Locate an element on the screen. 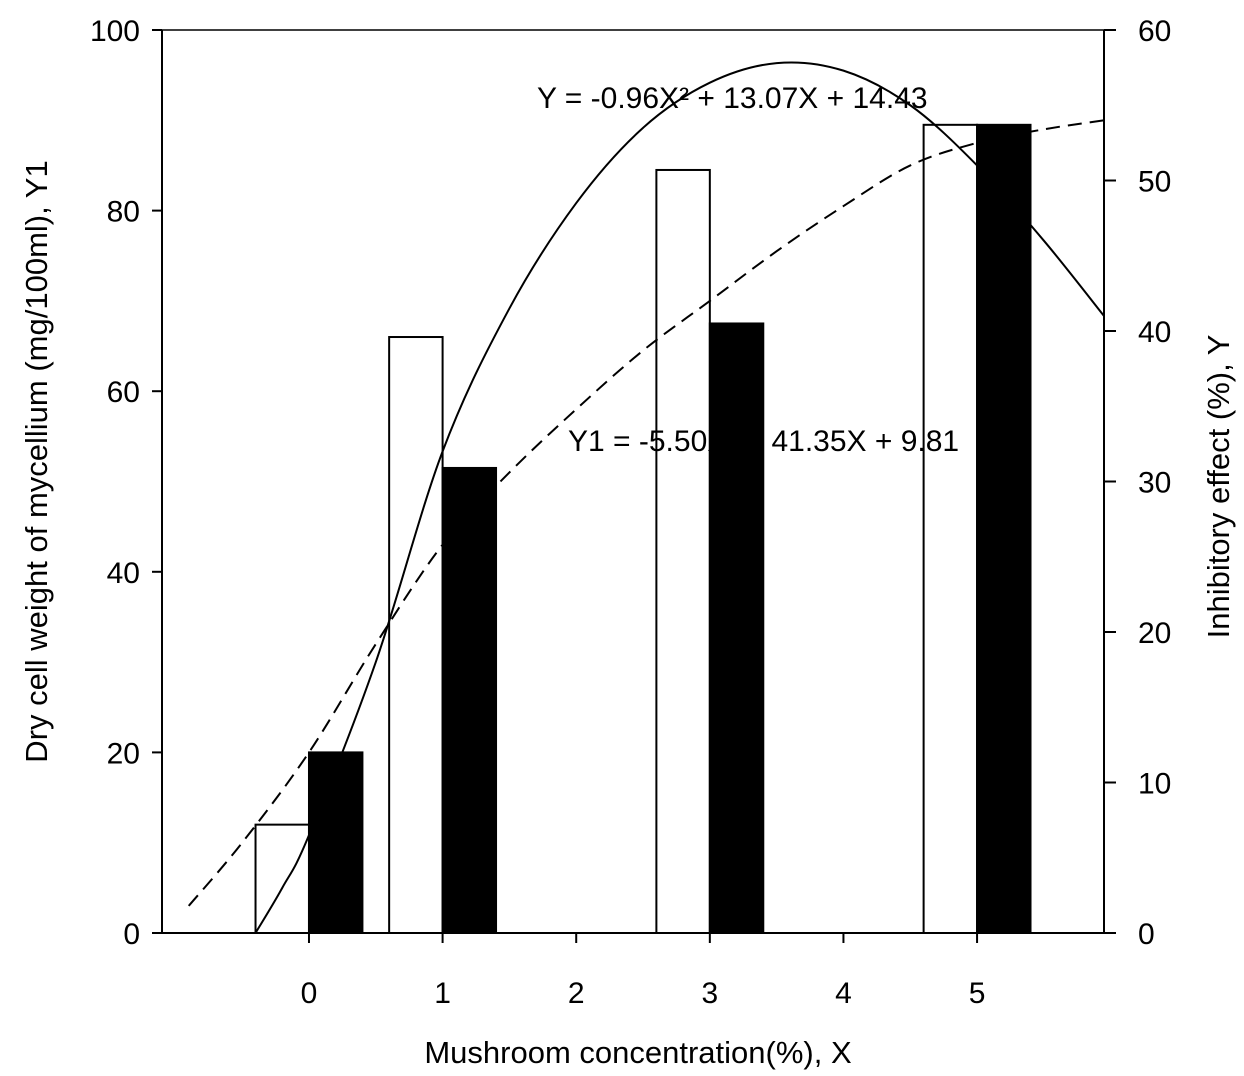 The width and height of the screenshot is (1244, 1076). x-tick-label: 3 is located at coordinates (709, 993).